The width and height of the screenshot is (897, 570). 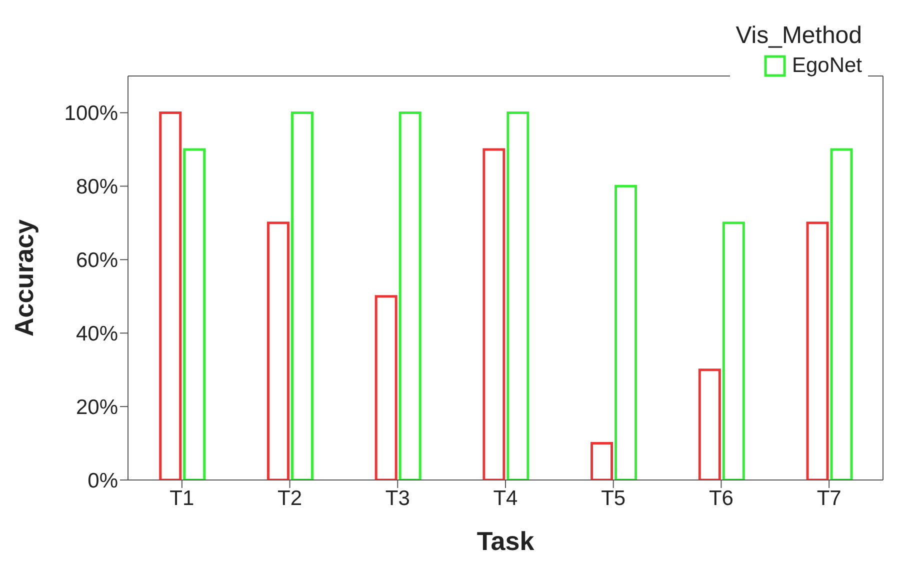 What do you see at coordinates (505, 541) in the screenshot?
I see `x-axis-title: Task` at bounding box center [505, 541].